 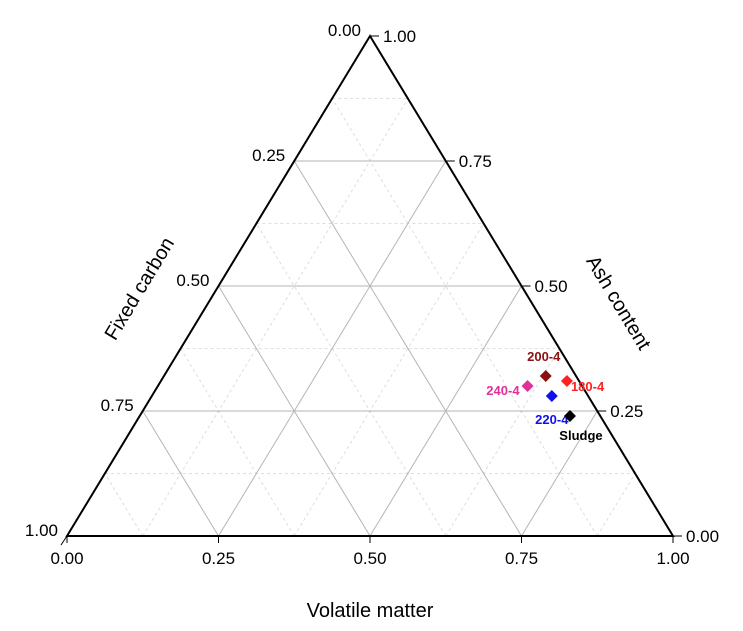 I want to click on tick-label-fixed-carbon: 0.00, so click(x=344, y=30).